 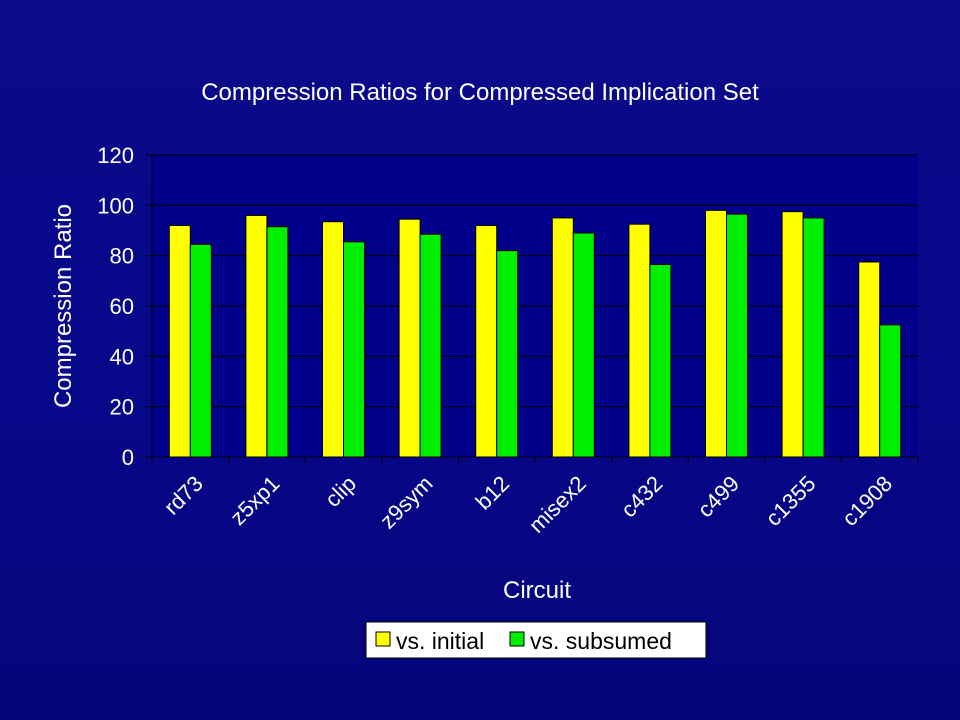 I want to click on y-axis-ticks: 0 20 40 60 80 100 120, so click(x=124, y=306).